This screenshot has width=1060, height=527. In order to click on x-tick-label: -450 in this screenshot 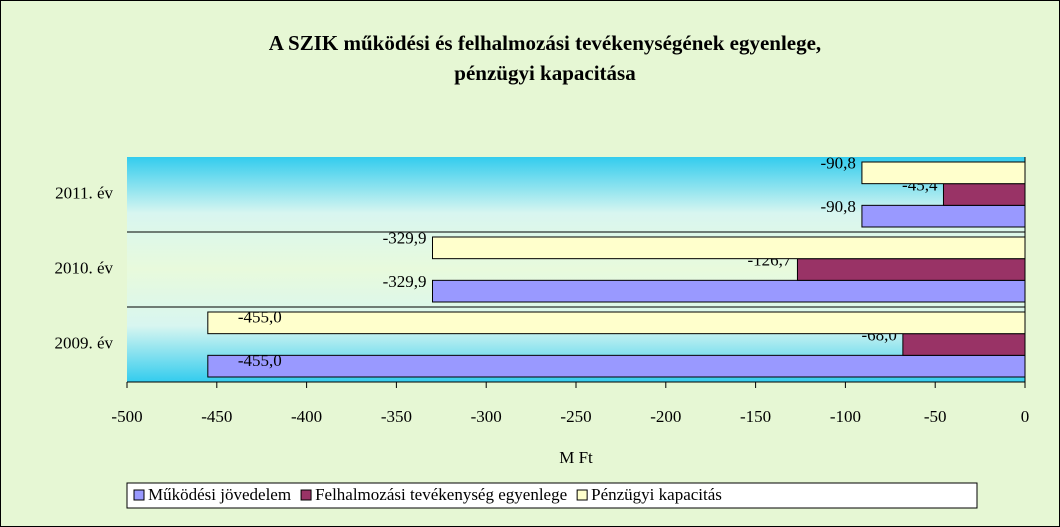, I will do `click(216, 416)`.